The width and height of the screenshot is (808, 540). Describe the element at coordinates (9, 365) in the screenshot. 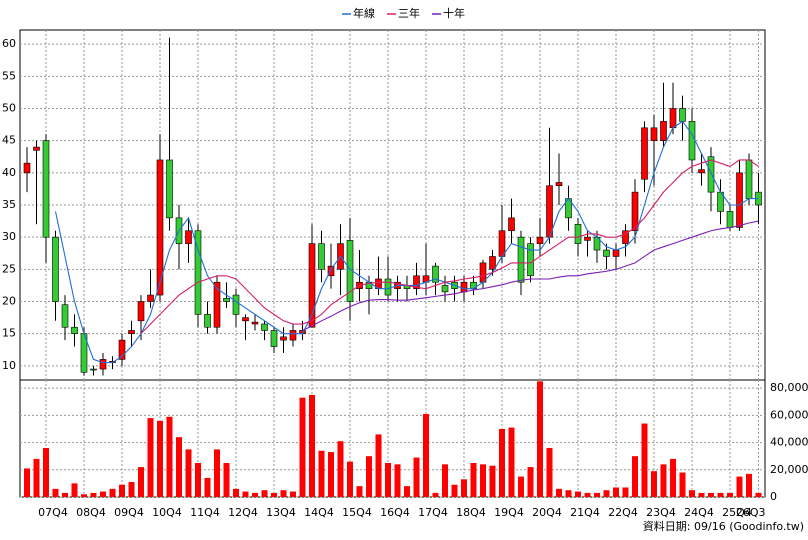

I see `y-tick-label: 10` at that location.